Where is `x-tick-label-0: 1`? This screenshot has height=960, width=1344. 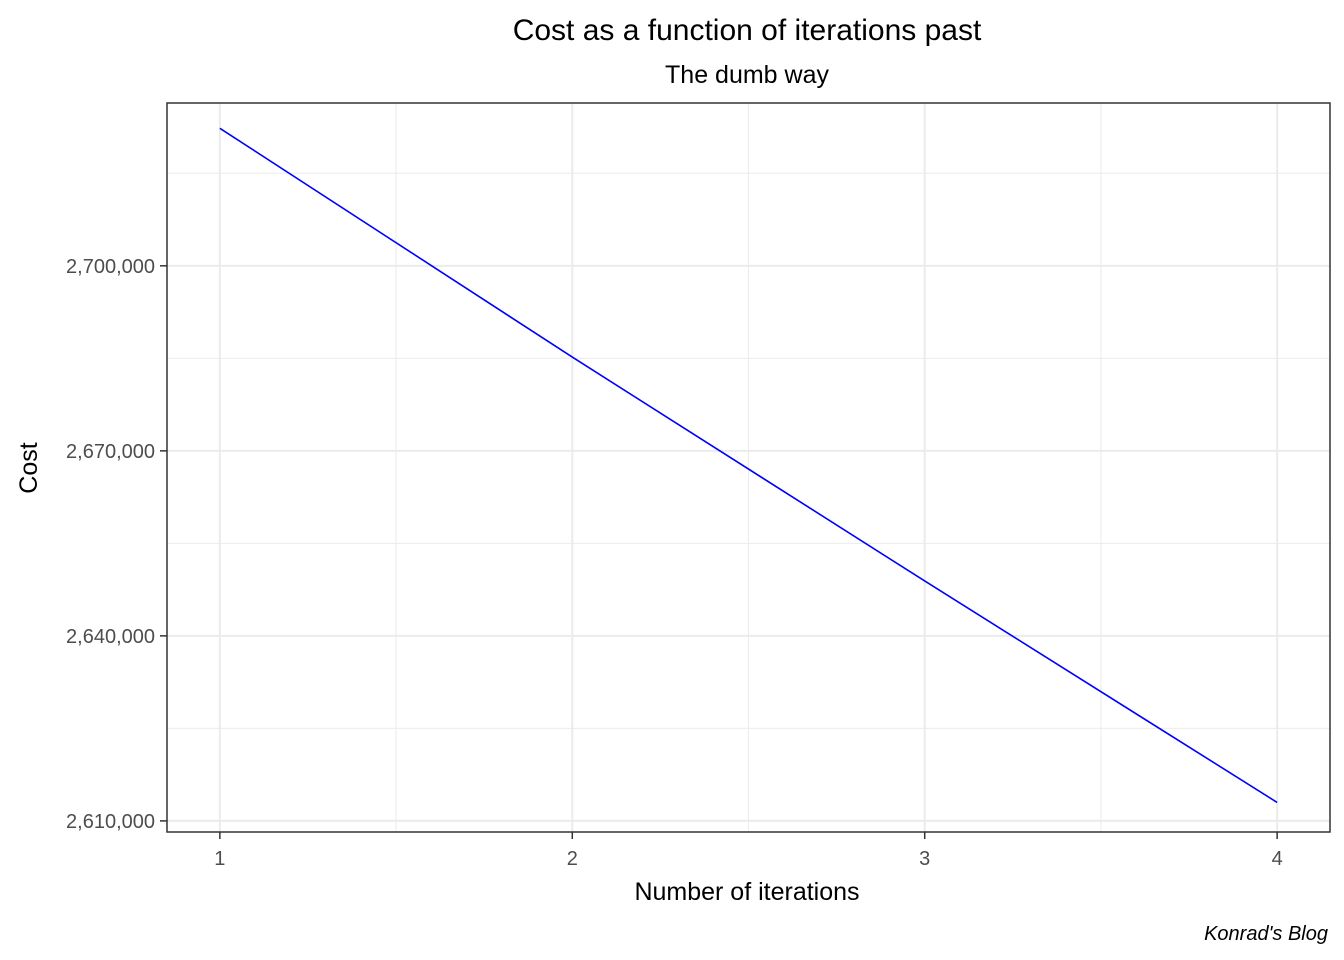
x-tick-label-0: 1 is located at coordinates (219, 859).